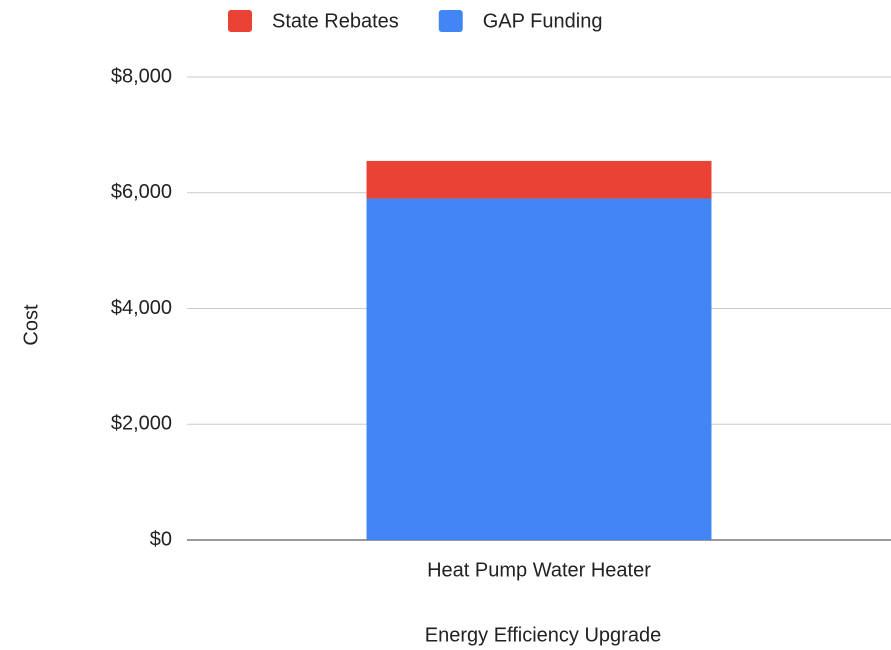  Describe the element at coordinates (539, 179) in the screenshot. I see `bar-segment` at that location.